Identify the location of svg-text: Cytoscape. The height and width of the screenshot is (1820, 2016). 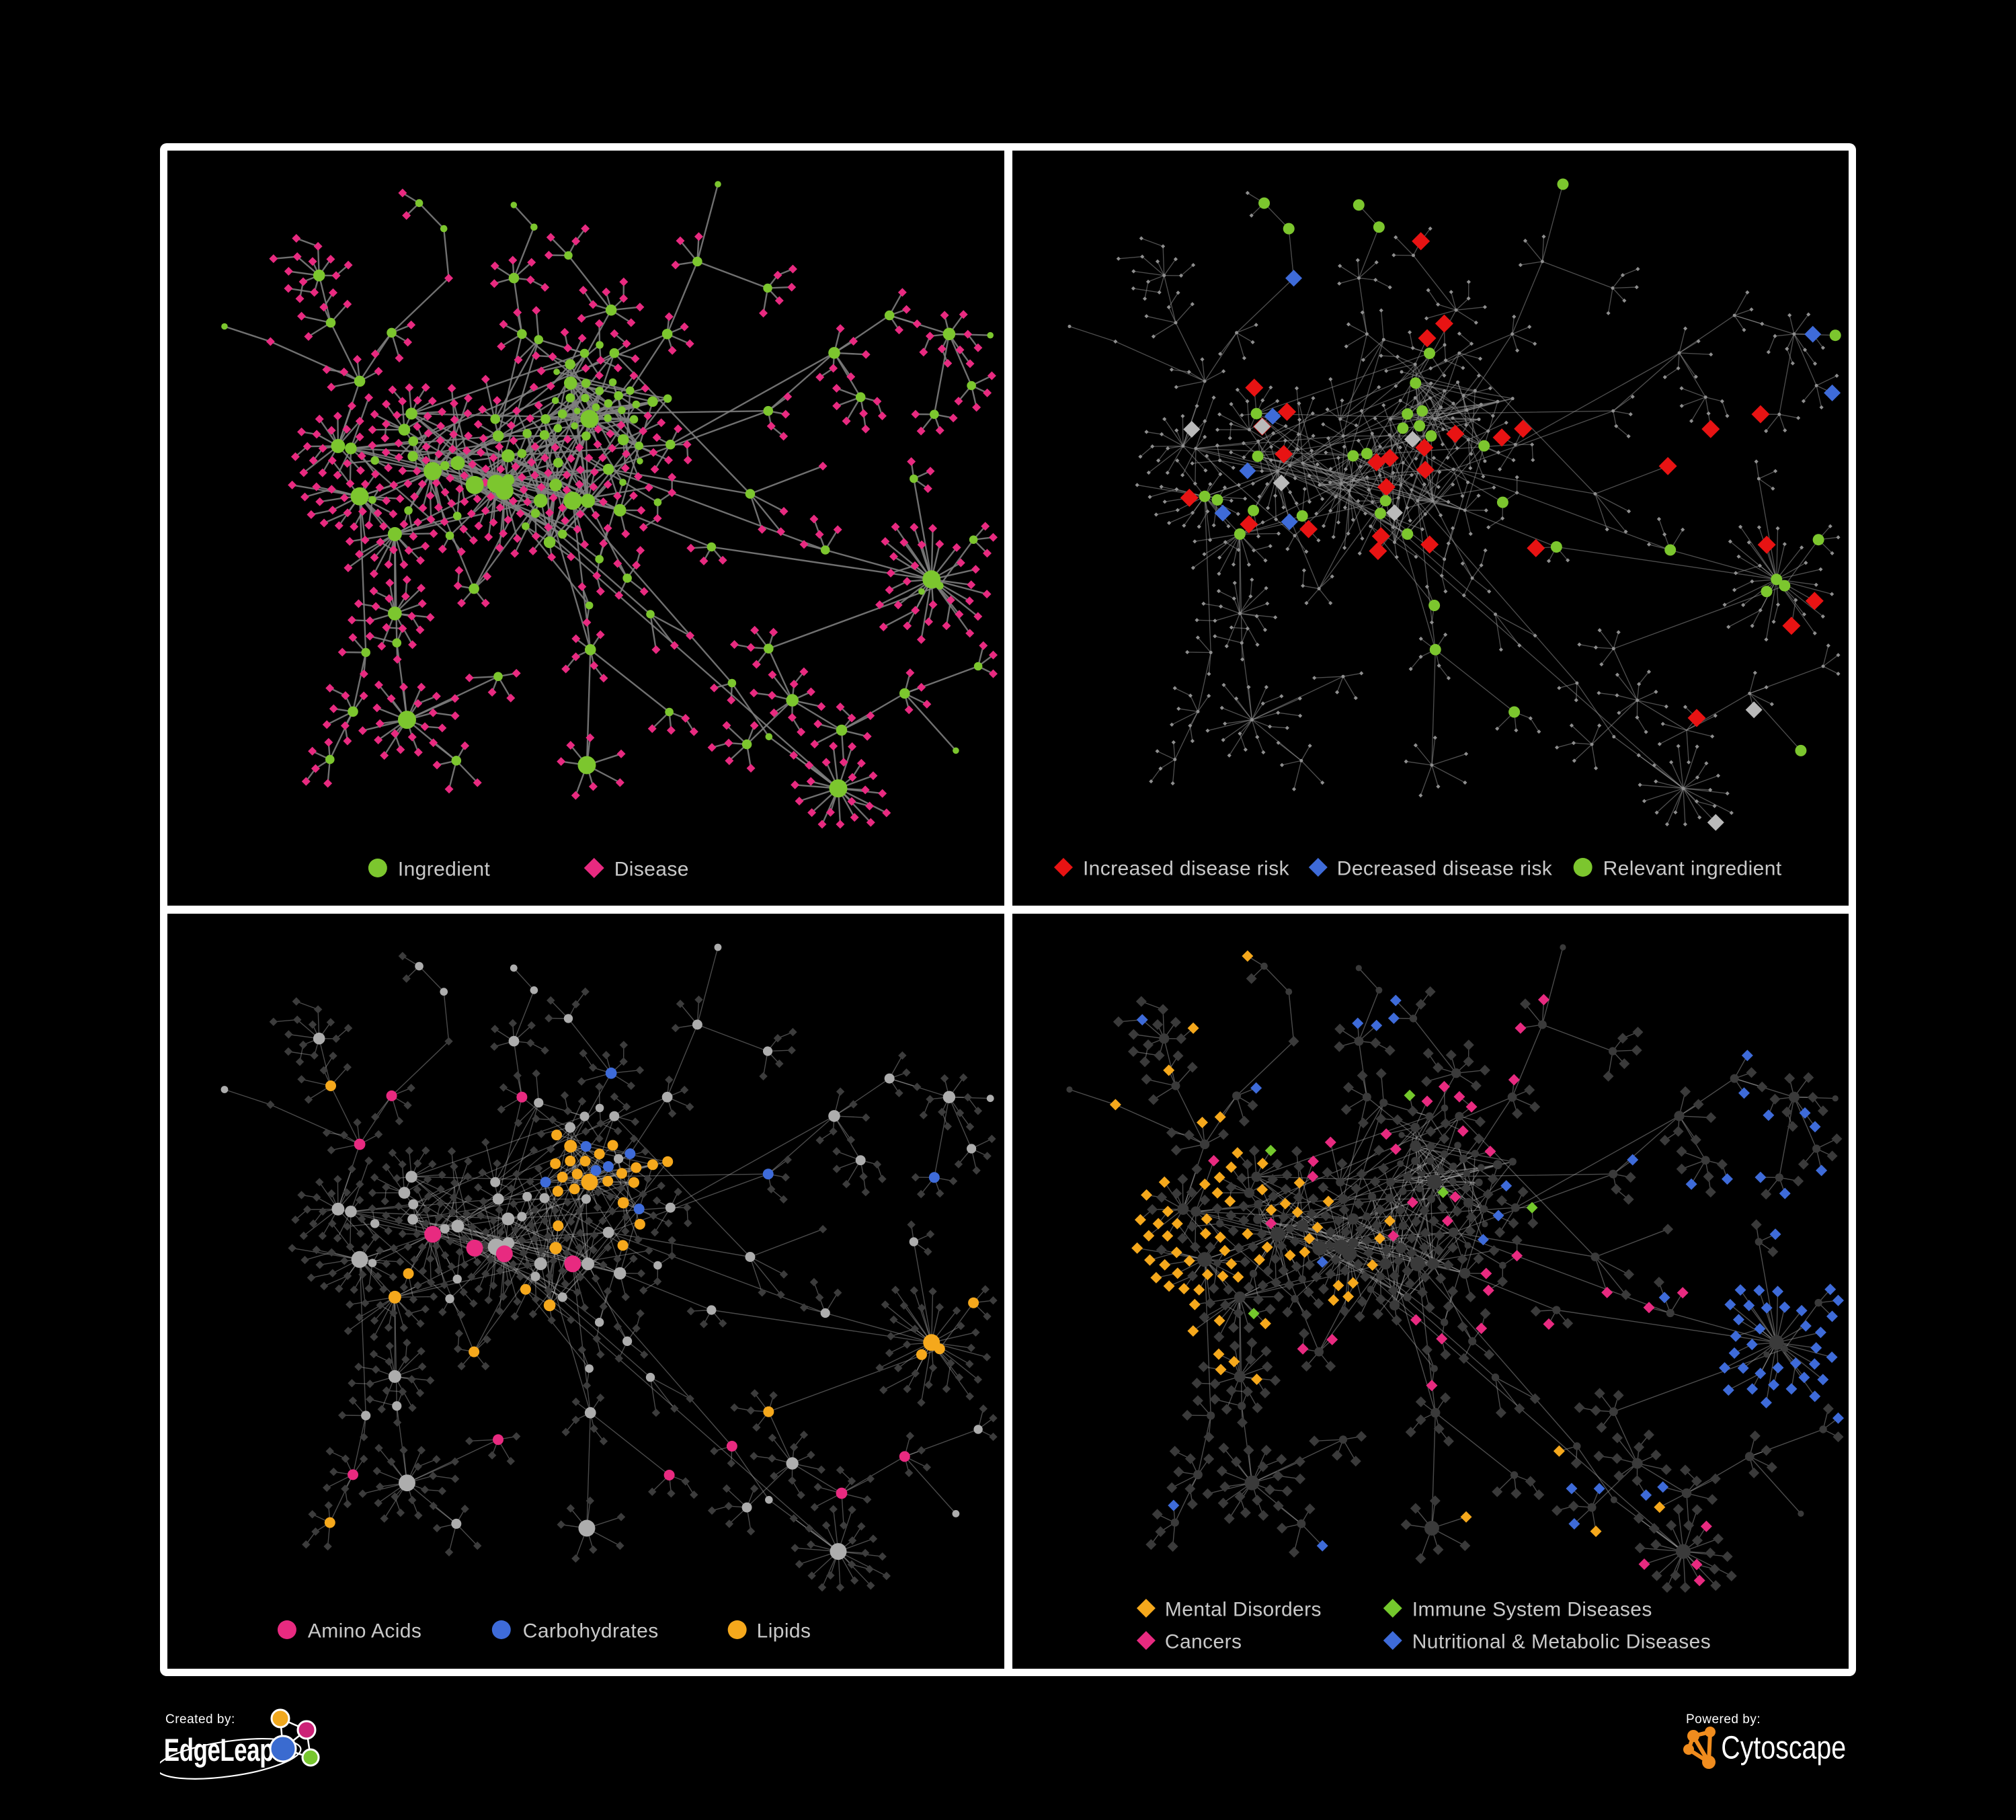
(1783, 1748).